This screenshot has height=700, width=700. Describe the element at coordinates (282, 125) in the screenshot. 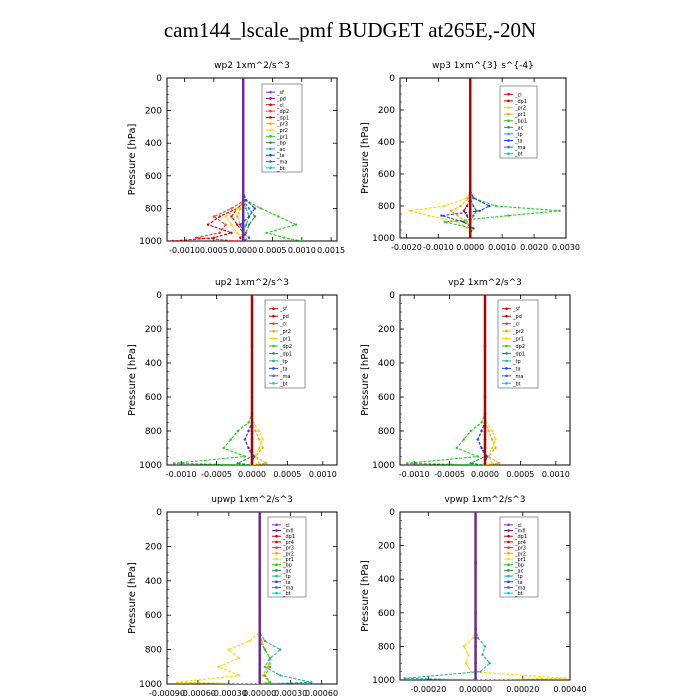

I see `legend-label: _pr3` at that location.